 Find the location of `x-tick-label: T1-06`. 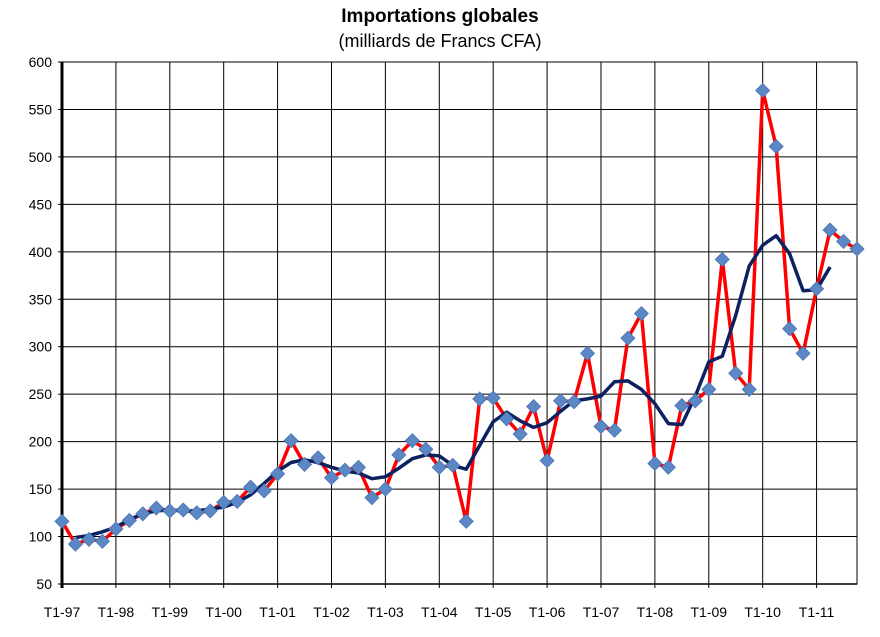

x-tick-label: T1-06 is located at coordinates (547, 612).